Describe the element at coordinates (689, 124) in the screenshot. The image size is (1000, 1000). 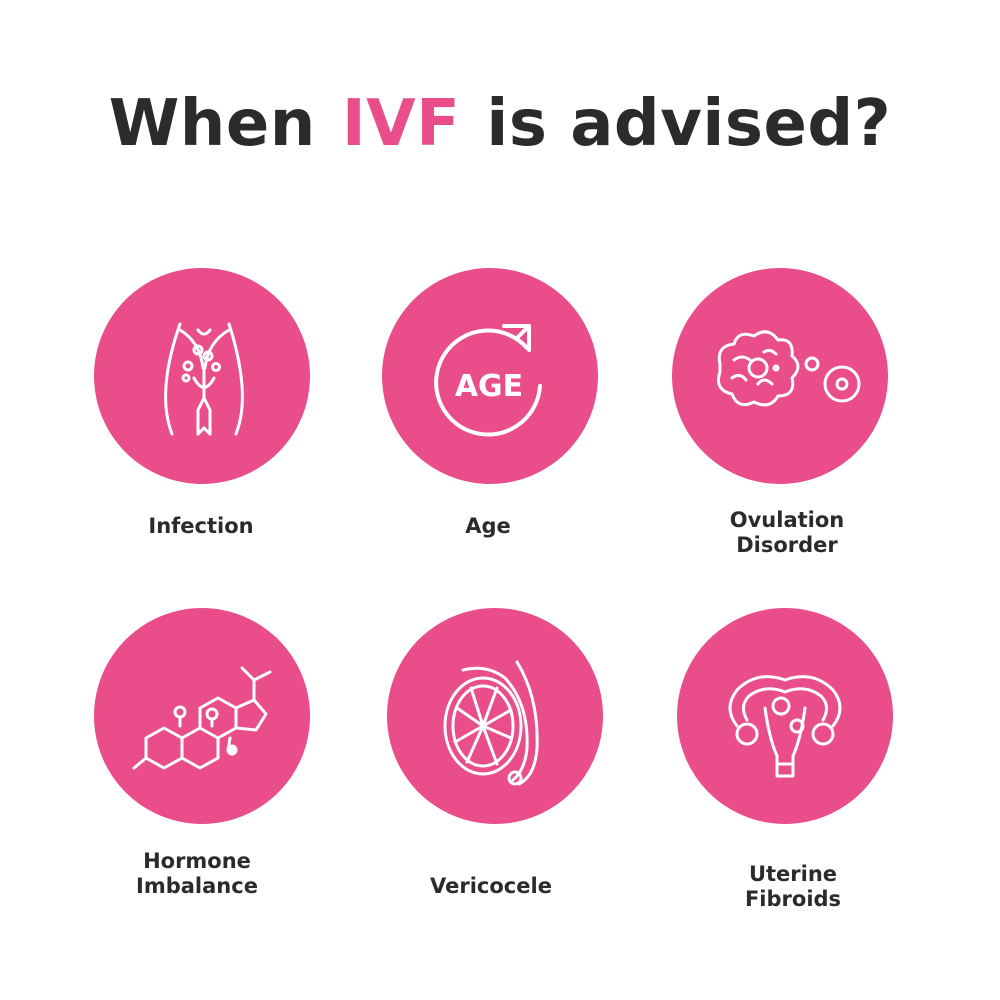
I see `title-suffix: is advised?` at that location.